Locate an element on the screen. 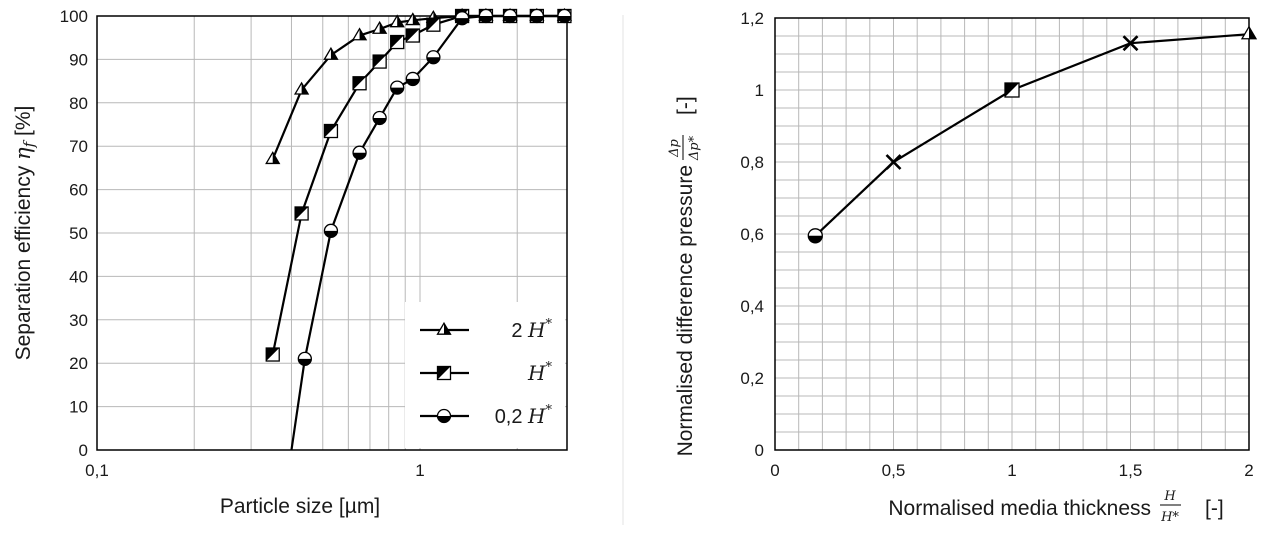 The width and height of the screenshot is (1264, 533). series-line is located at coordinates (1032, 135).